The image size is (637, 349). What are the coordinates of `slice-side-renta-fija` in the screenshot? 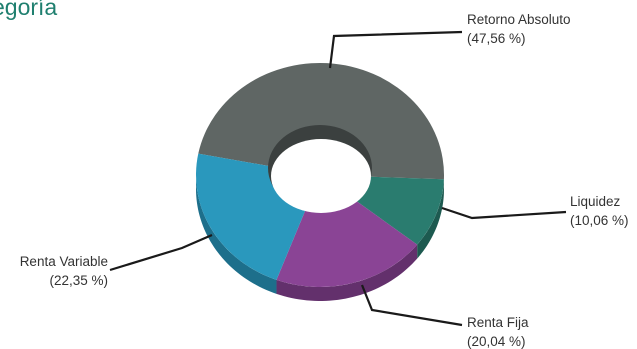 It's located at (347, 272).